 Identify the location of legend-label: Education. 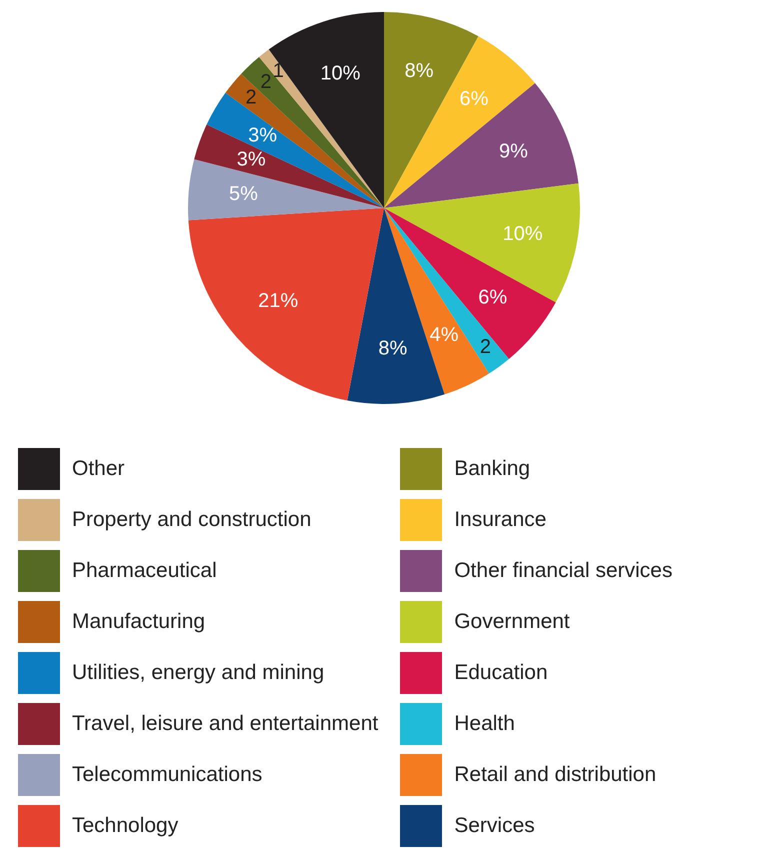
(501, 673).